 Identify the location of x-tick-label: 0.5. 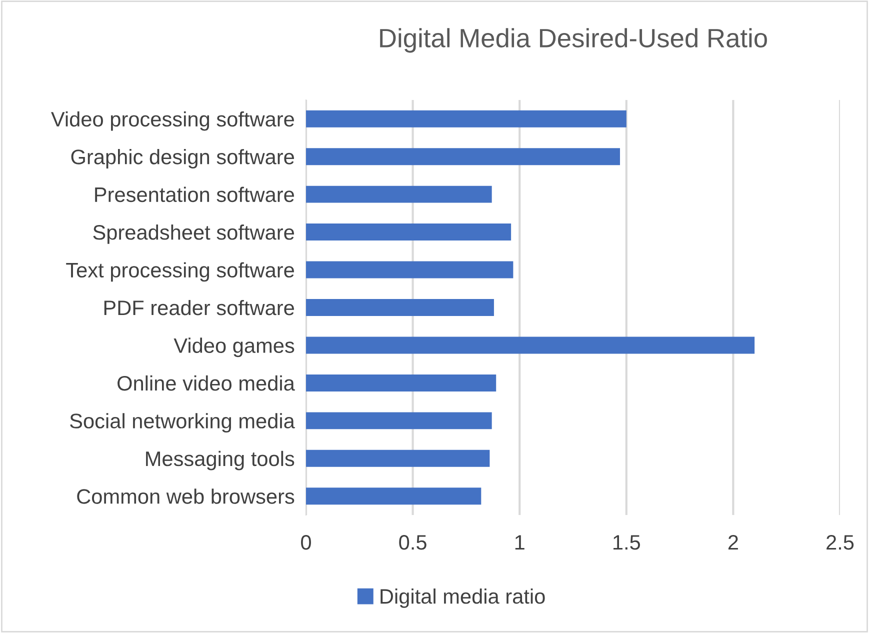
(412, 542).